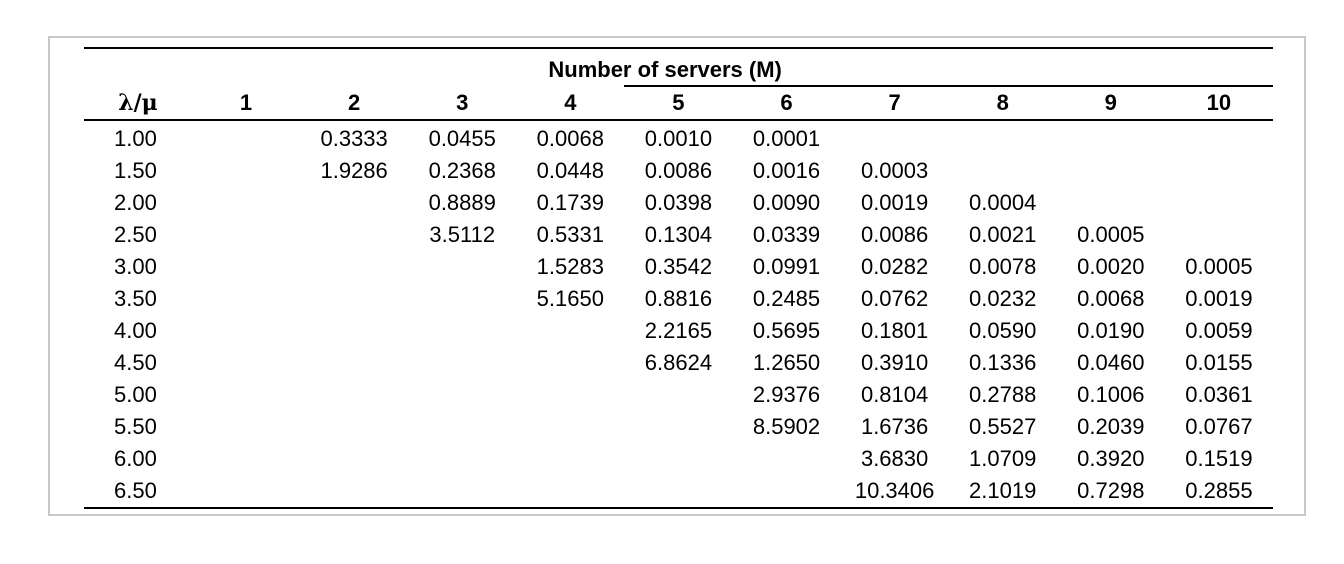 Image resolution: width=1344 pixels, height=564 pixels. What do you see at coordinates (354, 170) in the screenshot?
I see `table-cell: 1.9286` at bounding box center [354, 170].